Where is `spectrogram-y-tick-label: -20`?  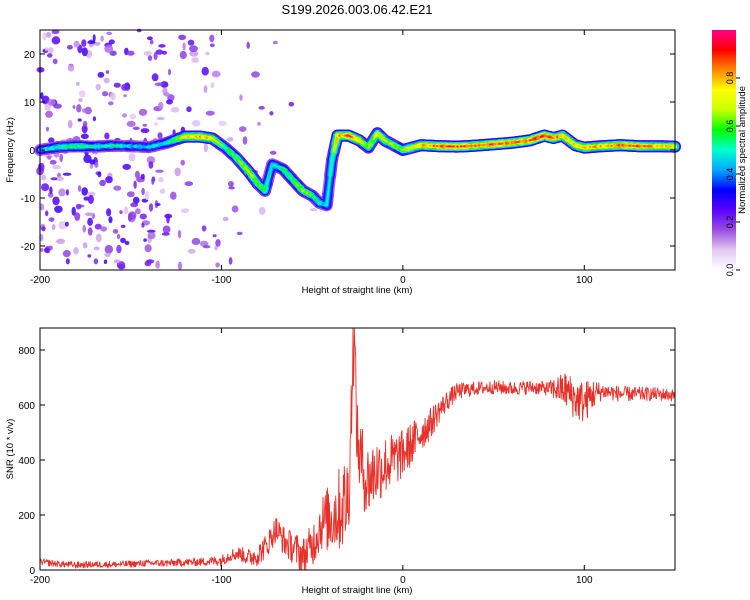 spectrogram-y-tick-label: -20 is located at coordinates (28, 247).